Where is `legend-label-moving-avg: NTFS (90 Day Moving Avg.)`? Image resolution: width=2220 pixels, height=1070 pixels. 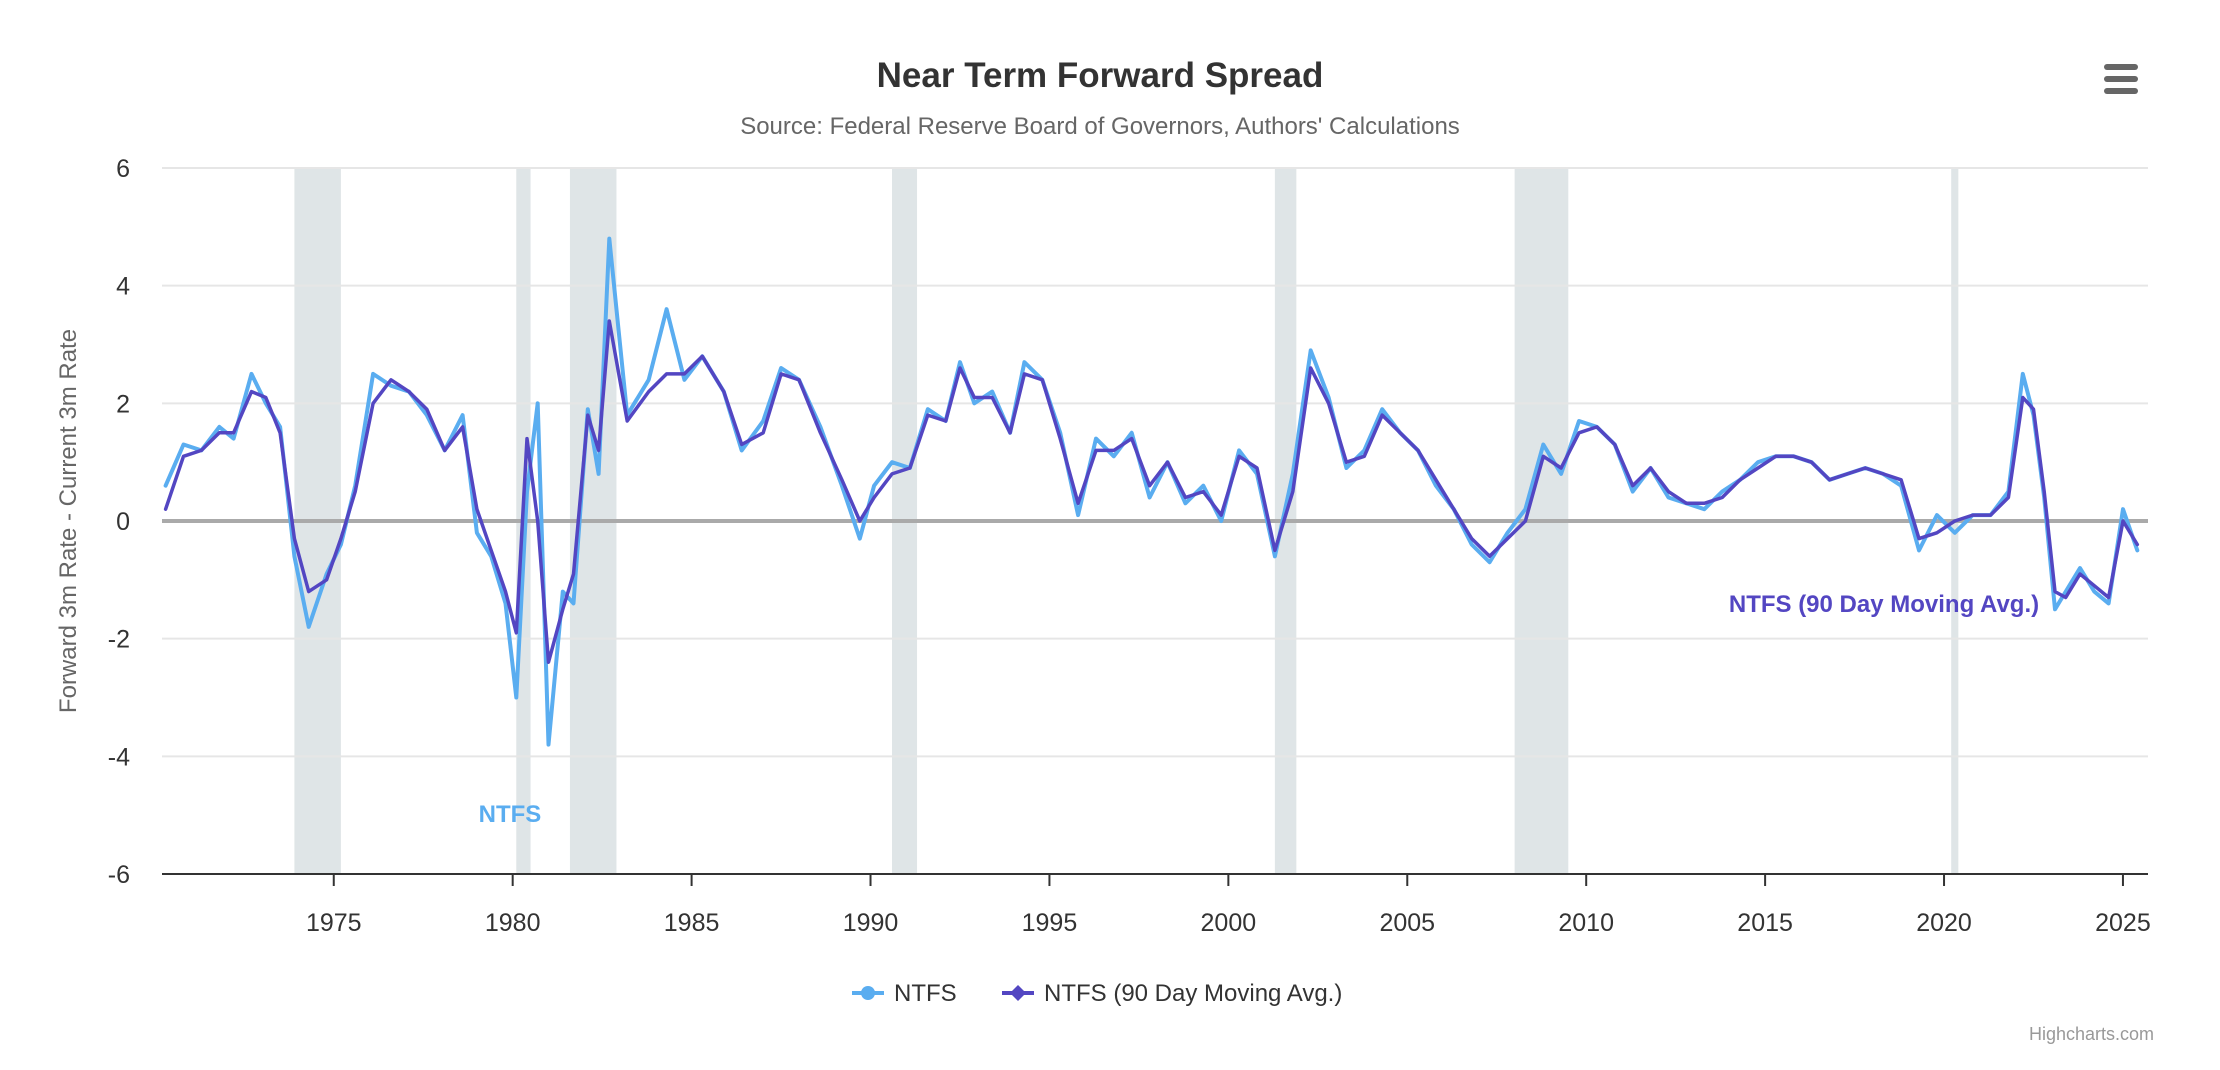 legend-label-moving-avg: NTFS (90 Day Moving Avg.) is located at coordinates (1193, 993).